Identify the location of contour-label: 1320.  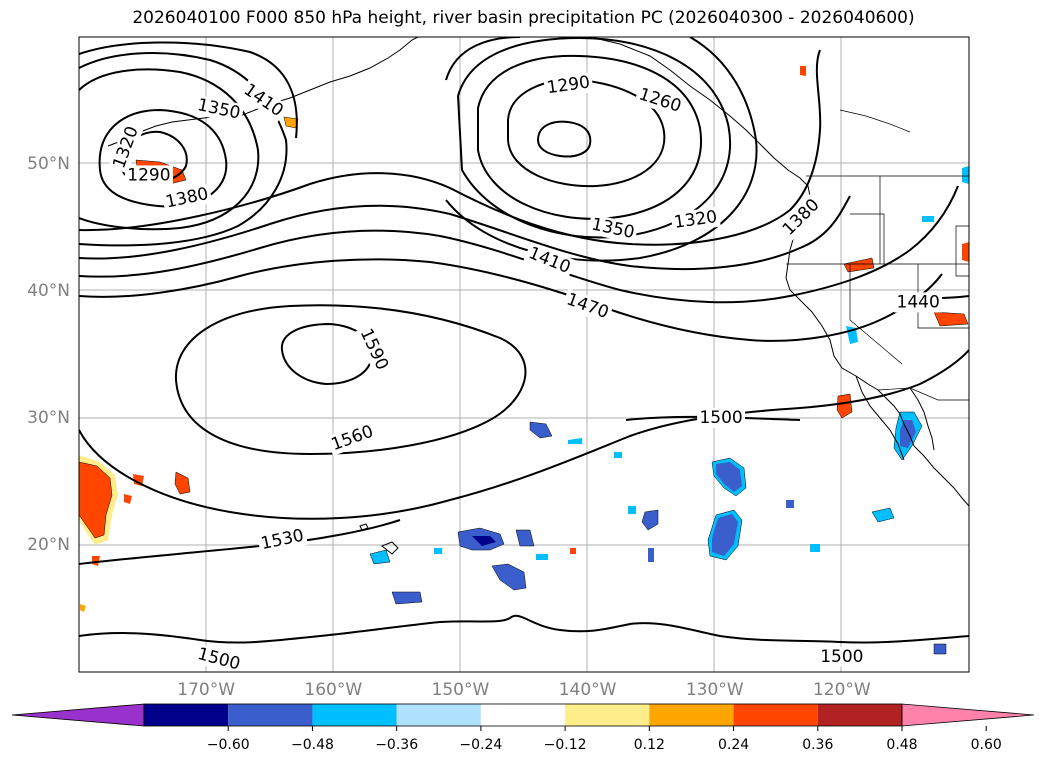
(695, 220).